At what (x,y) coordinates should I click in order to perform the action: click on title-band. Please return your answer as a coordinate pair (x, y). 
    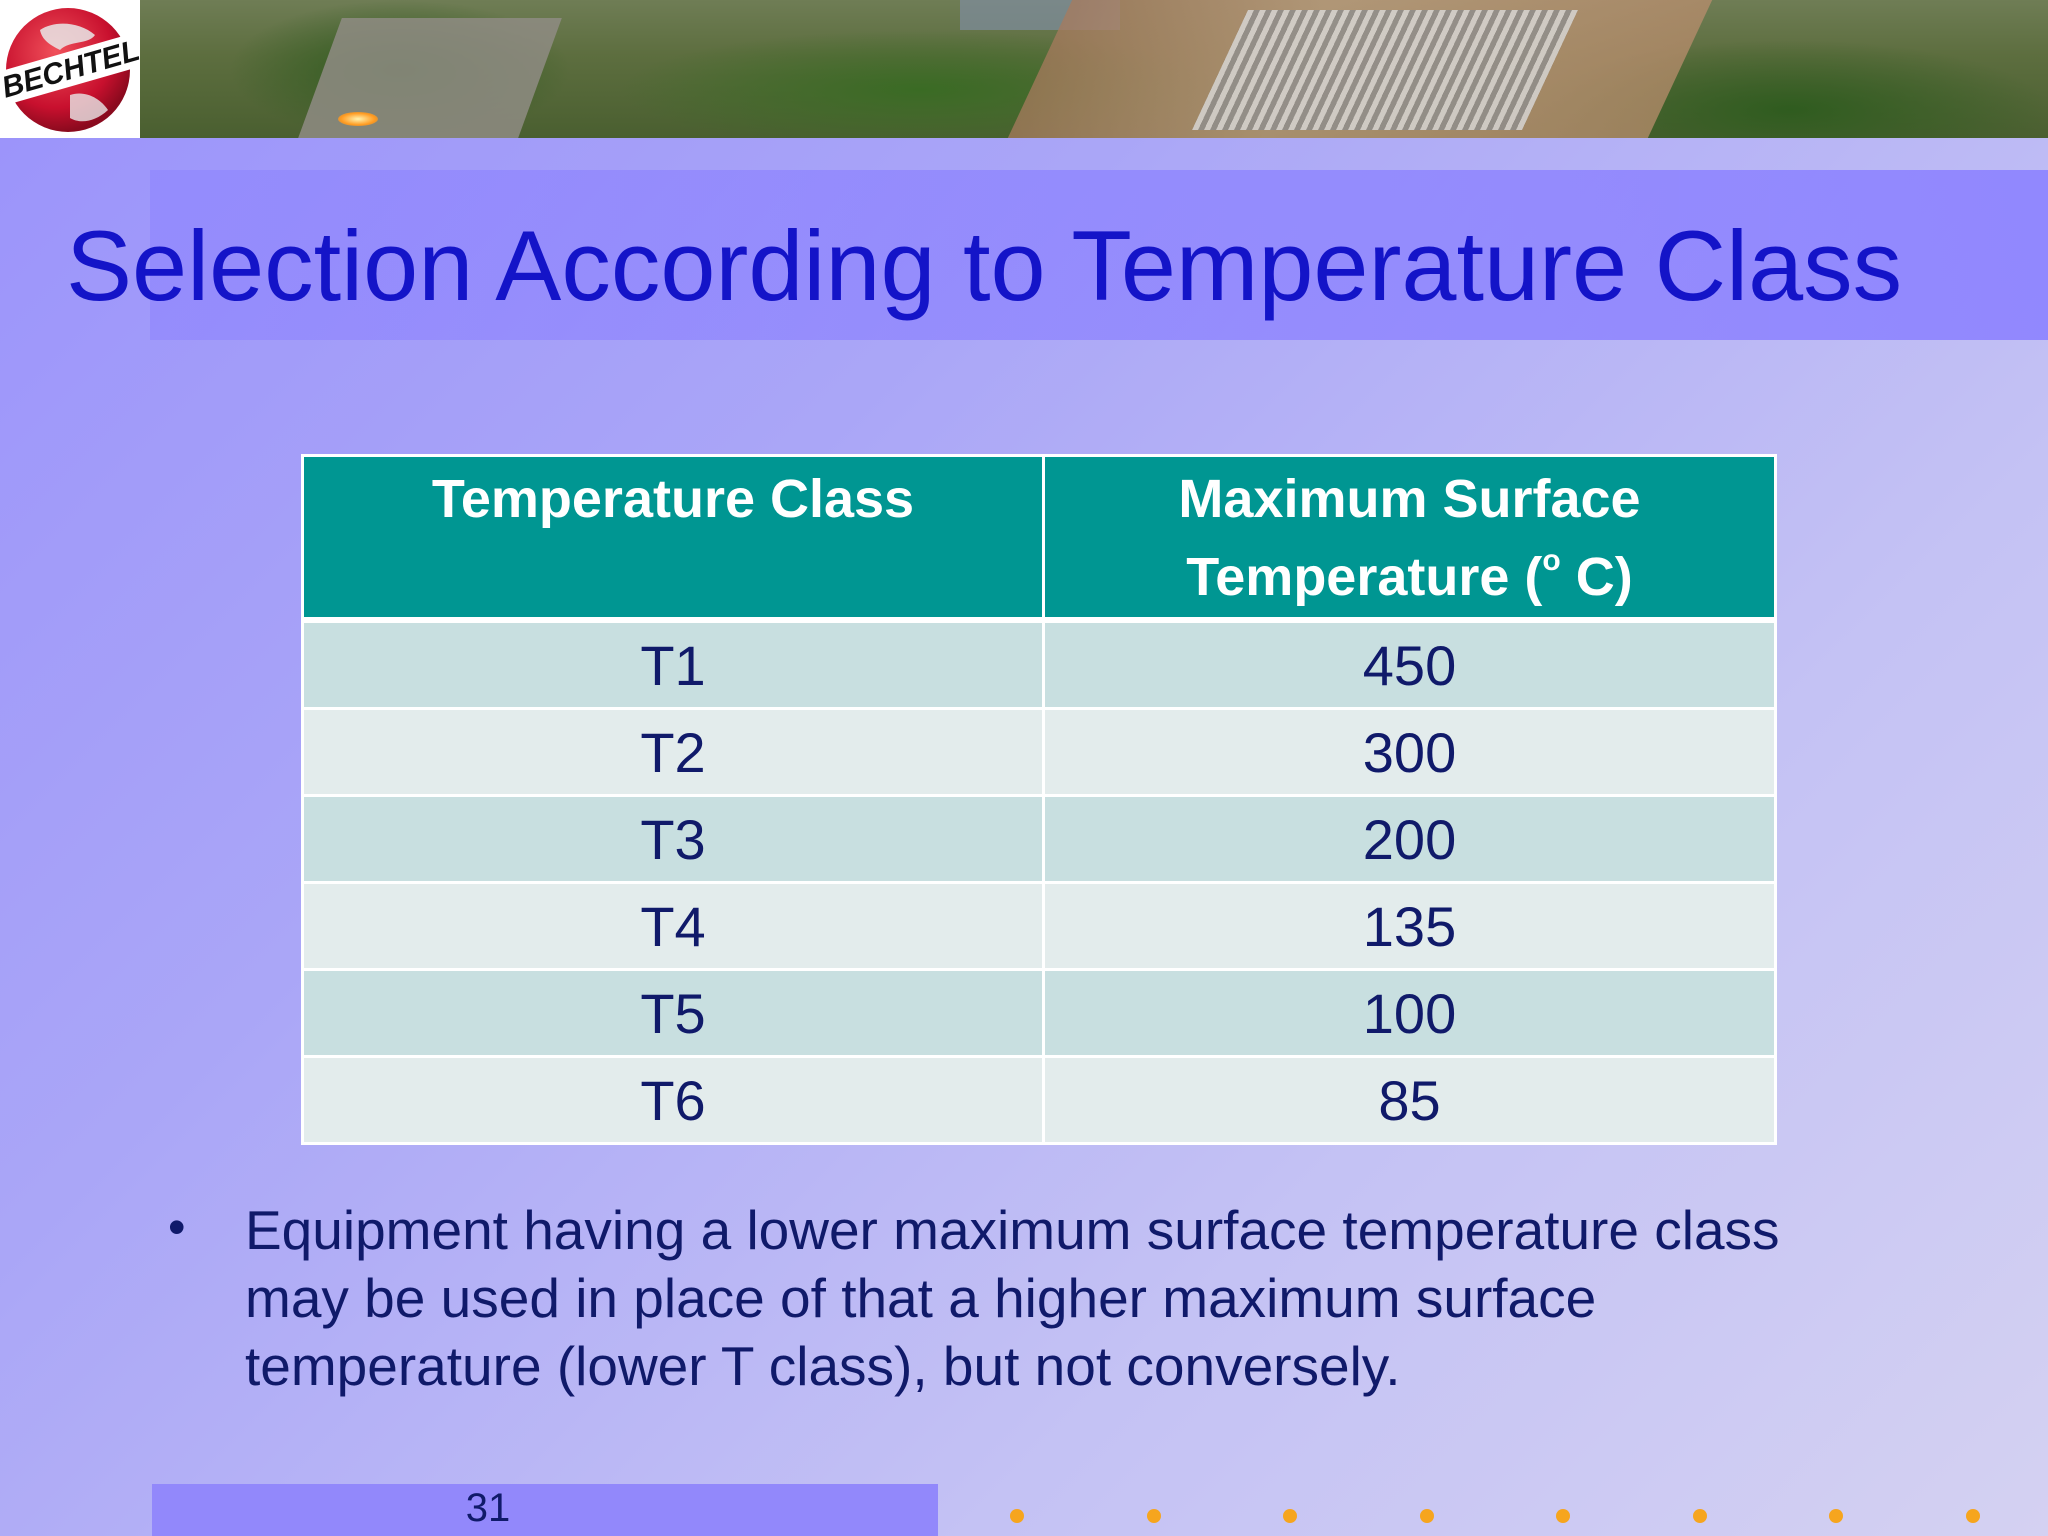
    Looking at the image, I should click on (1099, 255).